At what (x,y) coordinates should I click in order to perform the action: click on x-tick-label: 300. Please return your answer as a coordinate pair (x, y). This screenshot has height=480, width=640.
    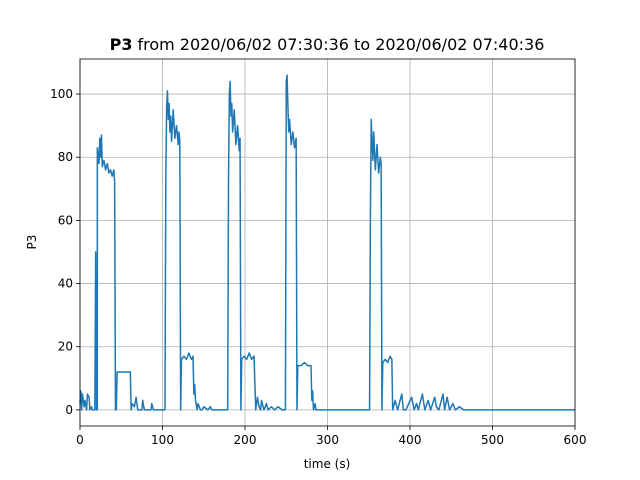
    Looking at the image, I should click on (327, 440).